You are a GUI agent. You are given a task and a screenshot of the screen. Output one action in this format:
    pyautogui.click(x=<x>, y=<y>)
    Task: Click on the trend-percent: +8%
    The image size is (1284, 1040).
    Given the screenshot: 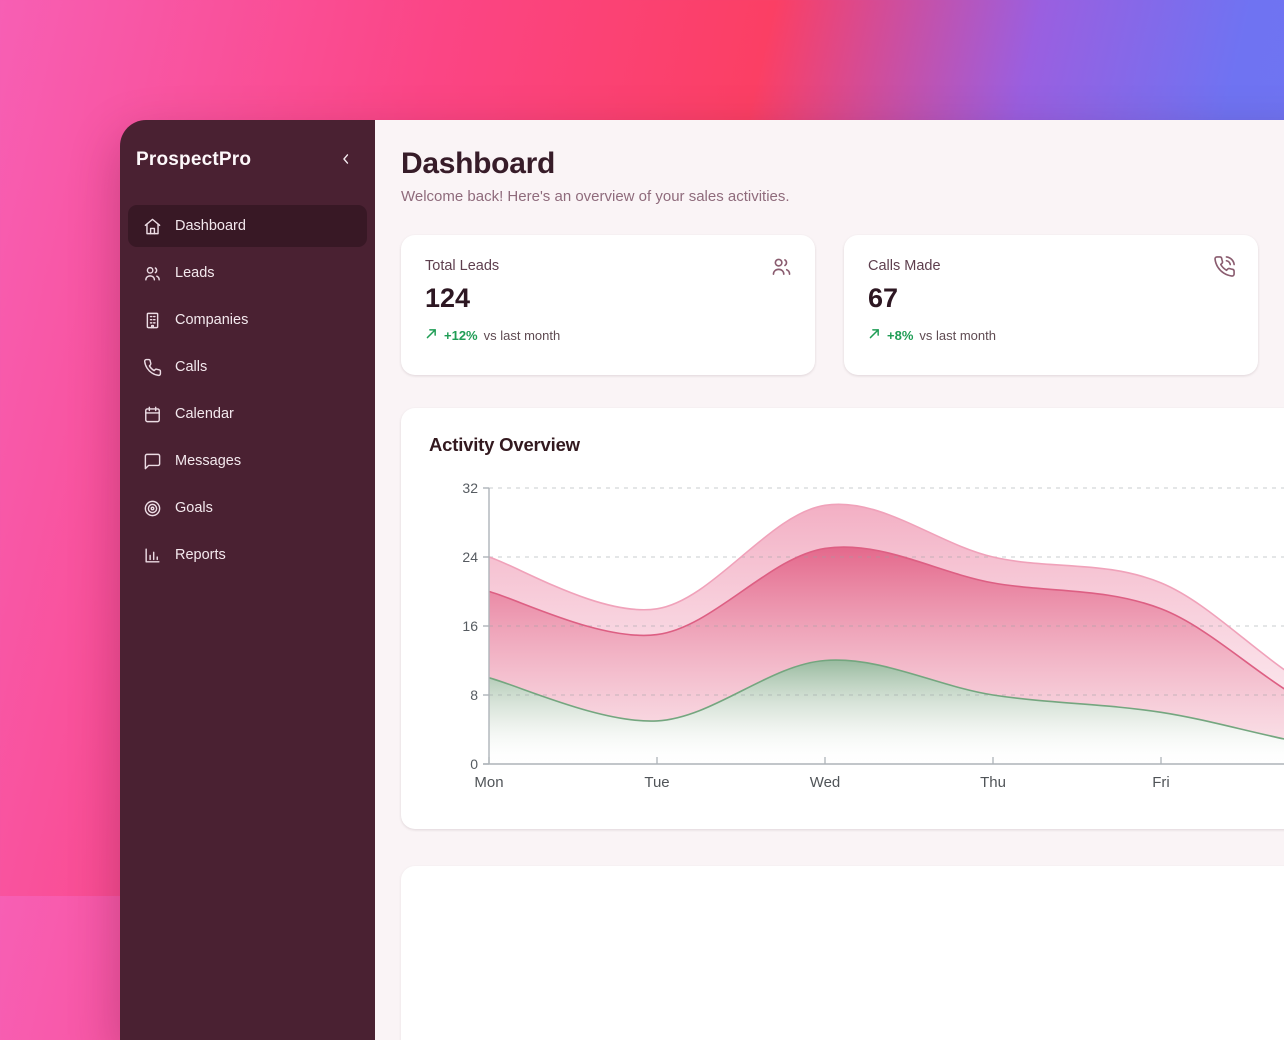 What is the action you would take?
    pyautogui.click(x=900, y=335)
    